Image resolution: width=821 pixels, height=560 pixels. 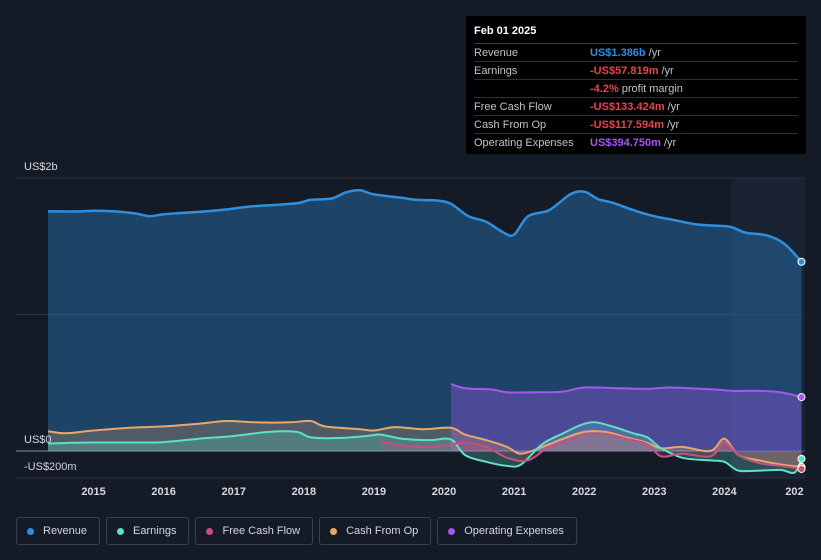 What do you see at coordinates (38, 440) in the screenshot?
I see `y-tick-label: US$0` at bounding box center [38, 440].